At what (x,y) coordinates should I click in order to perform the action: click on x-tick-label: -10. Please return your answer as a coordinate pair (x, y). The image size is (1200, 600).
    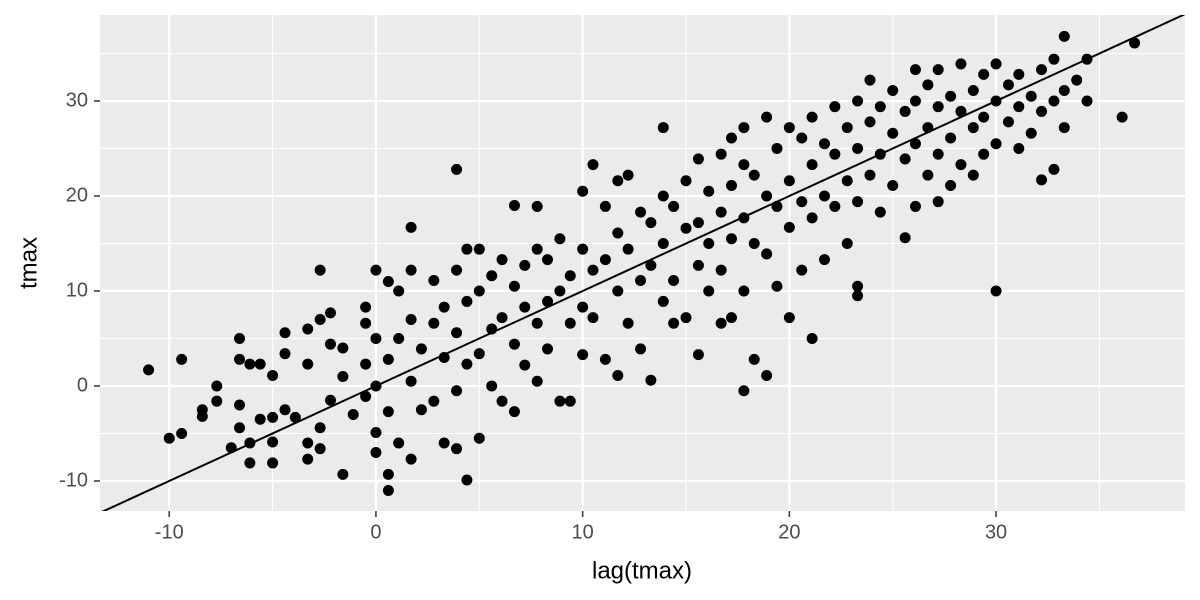
    Looking at the image, I should click on (169, 532).